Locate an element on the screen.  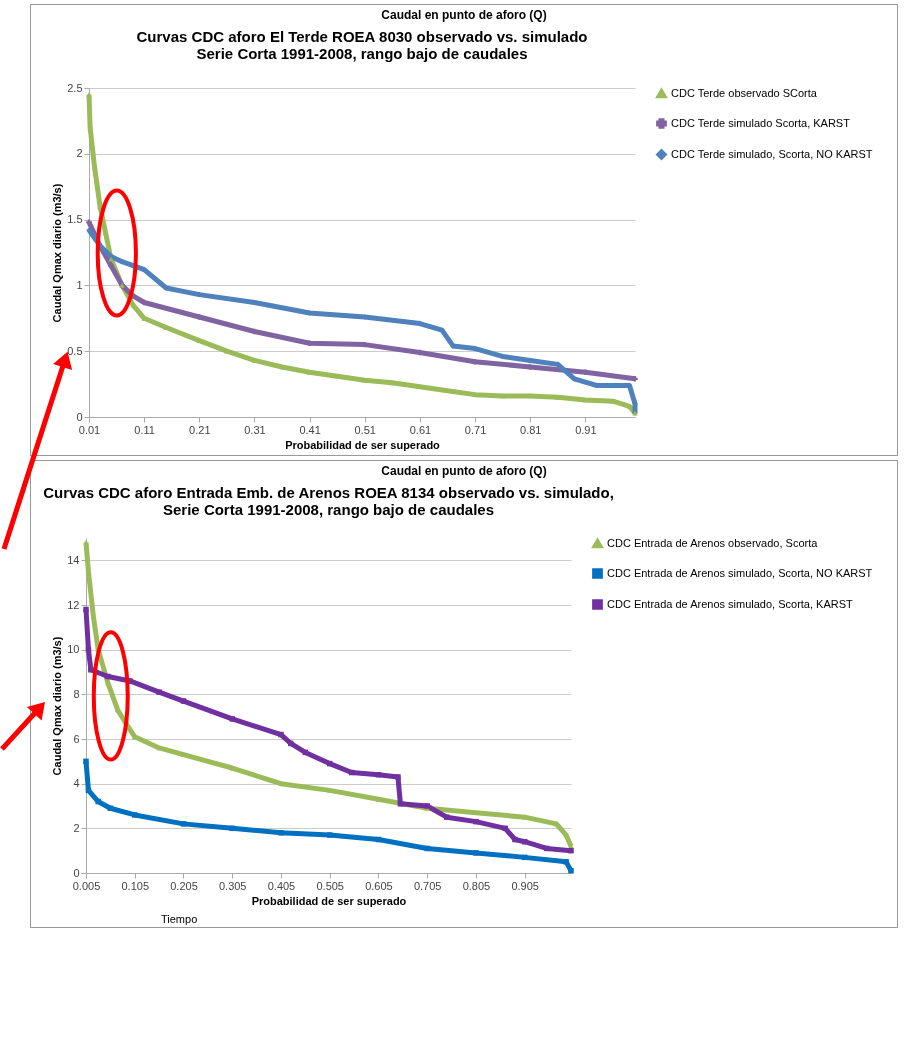
x-tick-label: 0.905 is located at coordinates (525, 885).